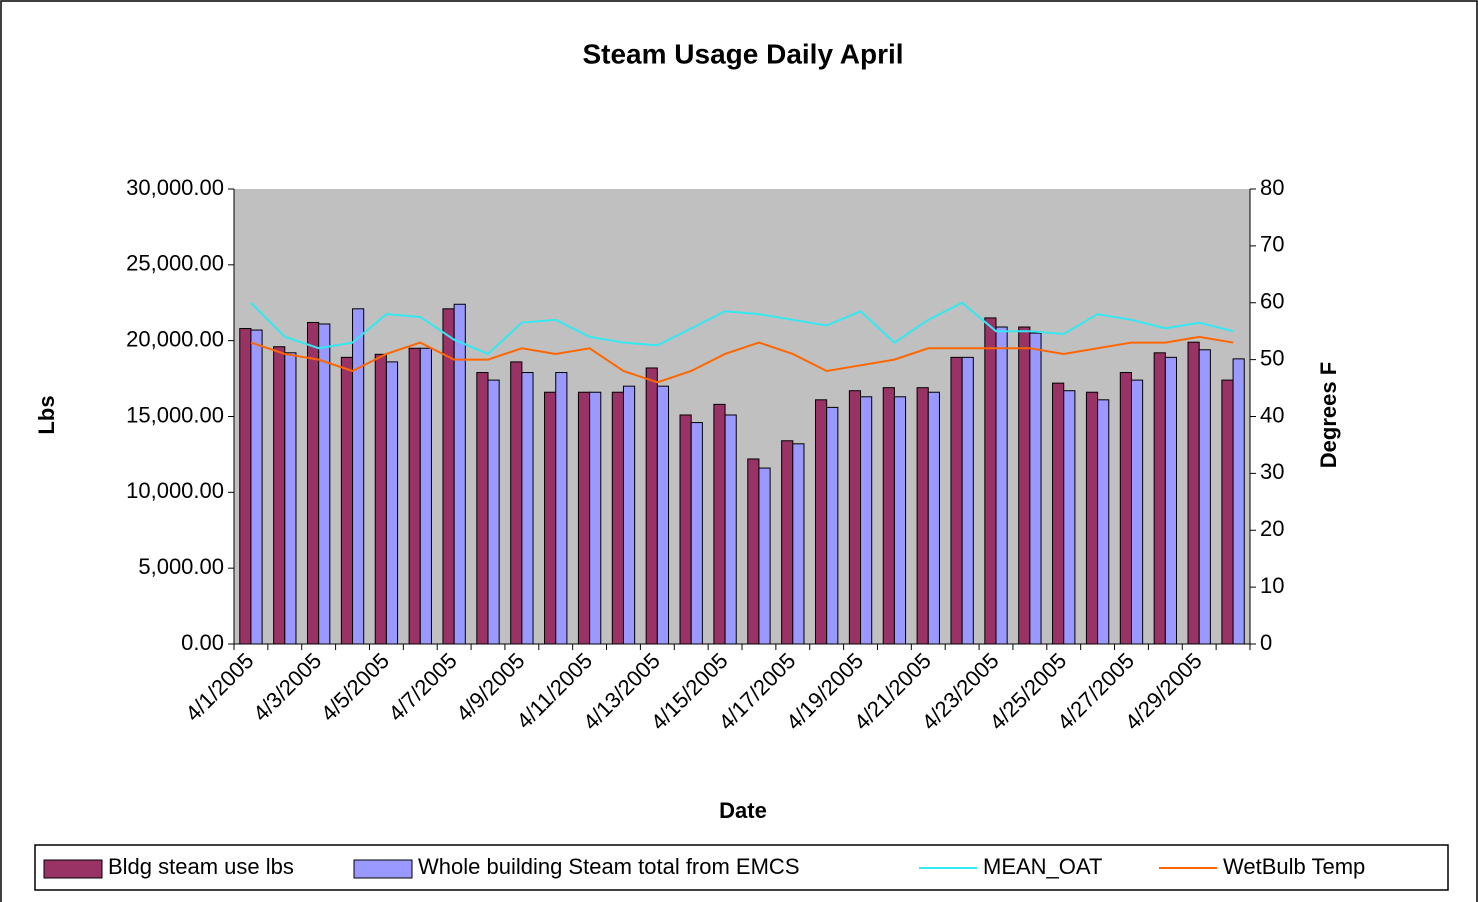 Image resolution: width=1478 pixels, height=902 pixels. I want to click on y2-tick-label: 80, so click(1272, 187).